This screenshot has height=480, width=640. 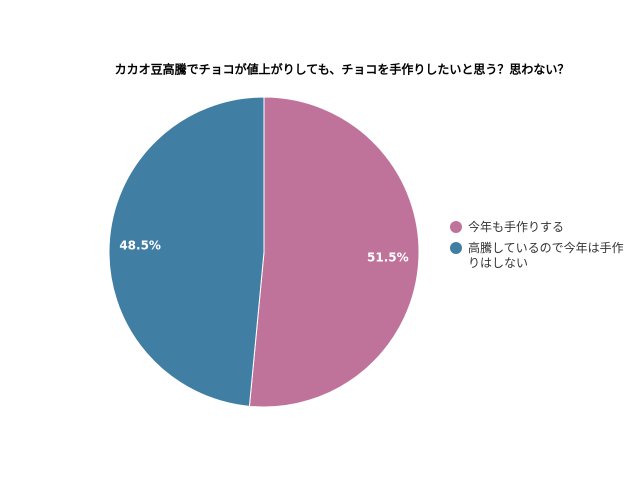 I want to click on legend: 今年も手作りする高騰しているので今年は手作りはしない, so click(x=540, y=248).